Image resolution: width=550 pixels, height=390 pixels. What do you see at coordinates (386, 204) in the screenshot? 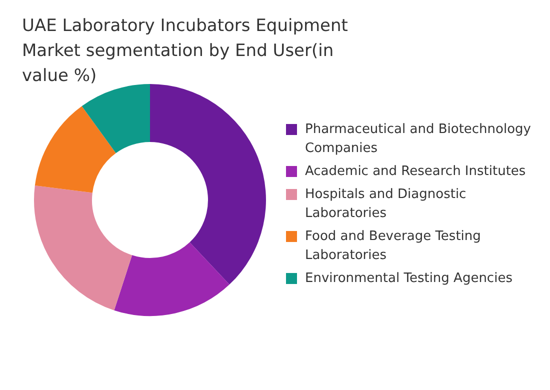
I see `legend-label: Hospitals and Diagnostic Laboratories` at bounding box center [386, 204].